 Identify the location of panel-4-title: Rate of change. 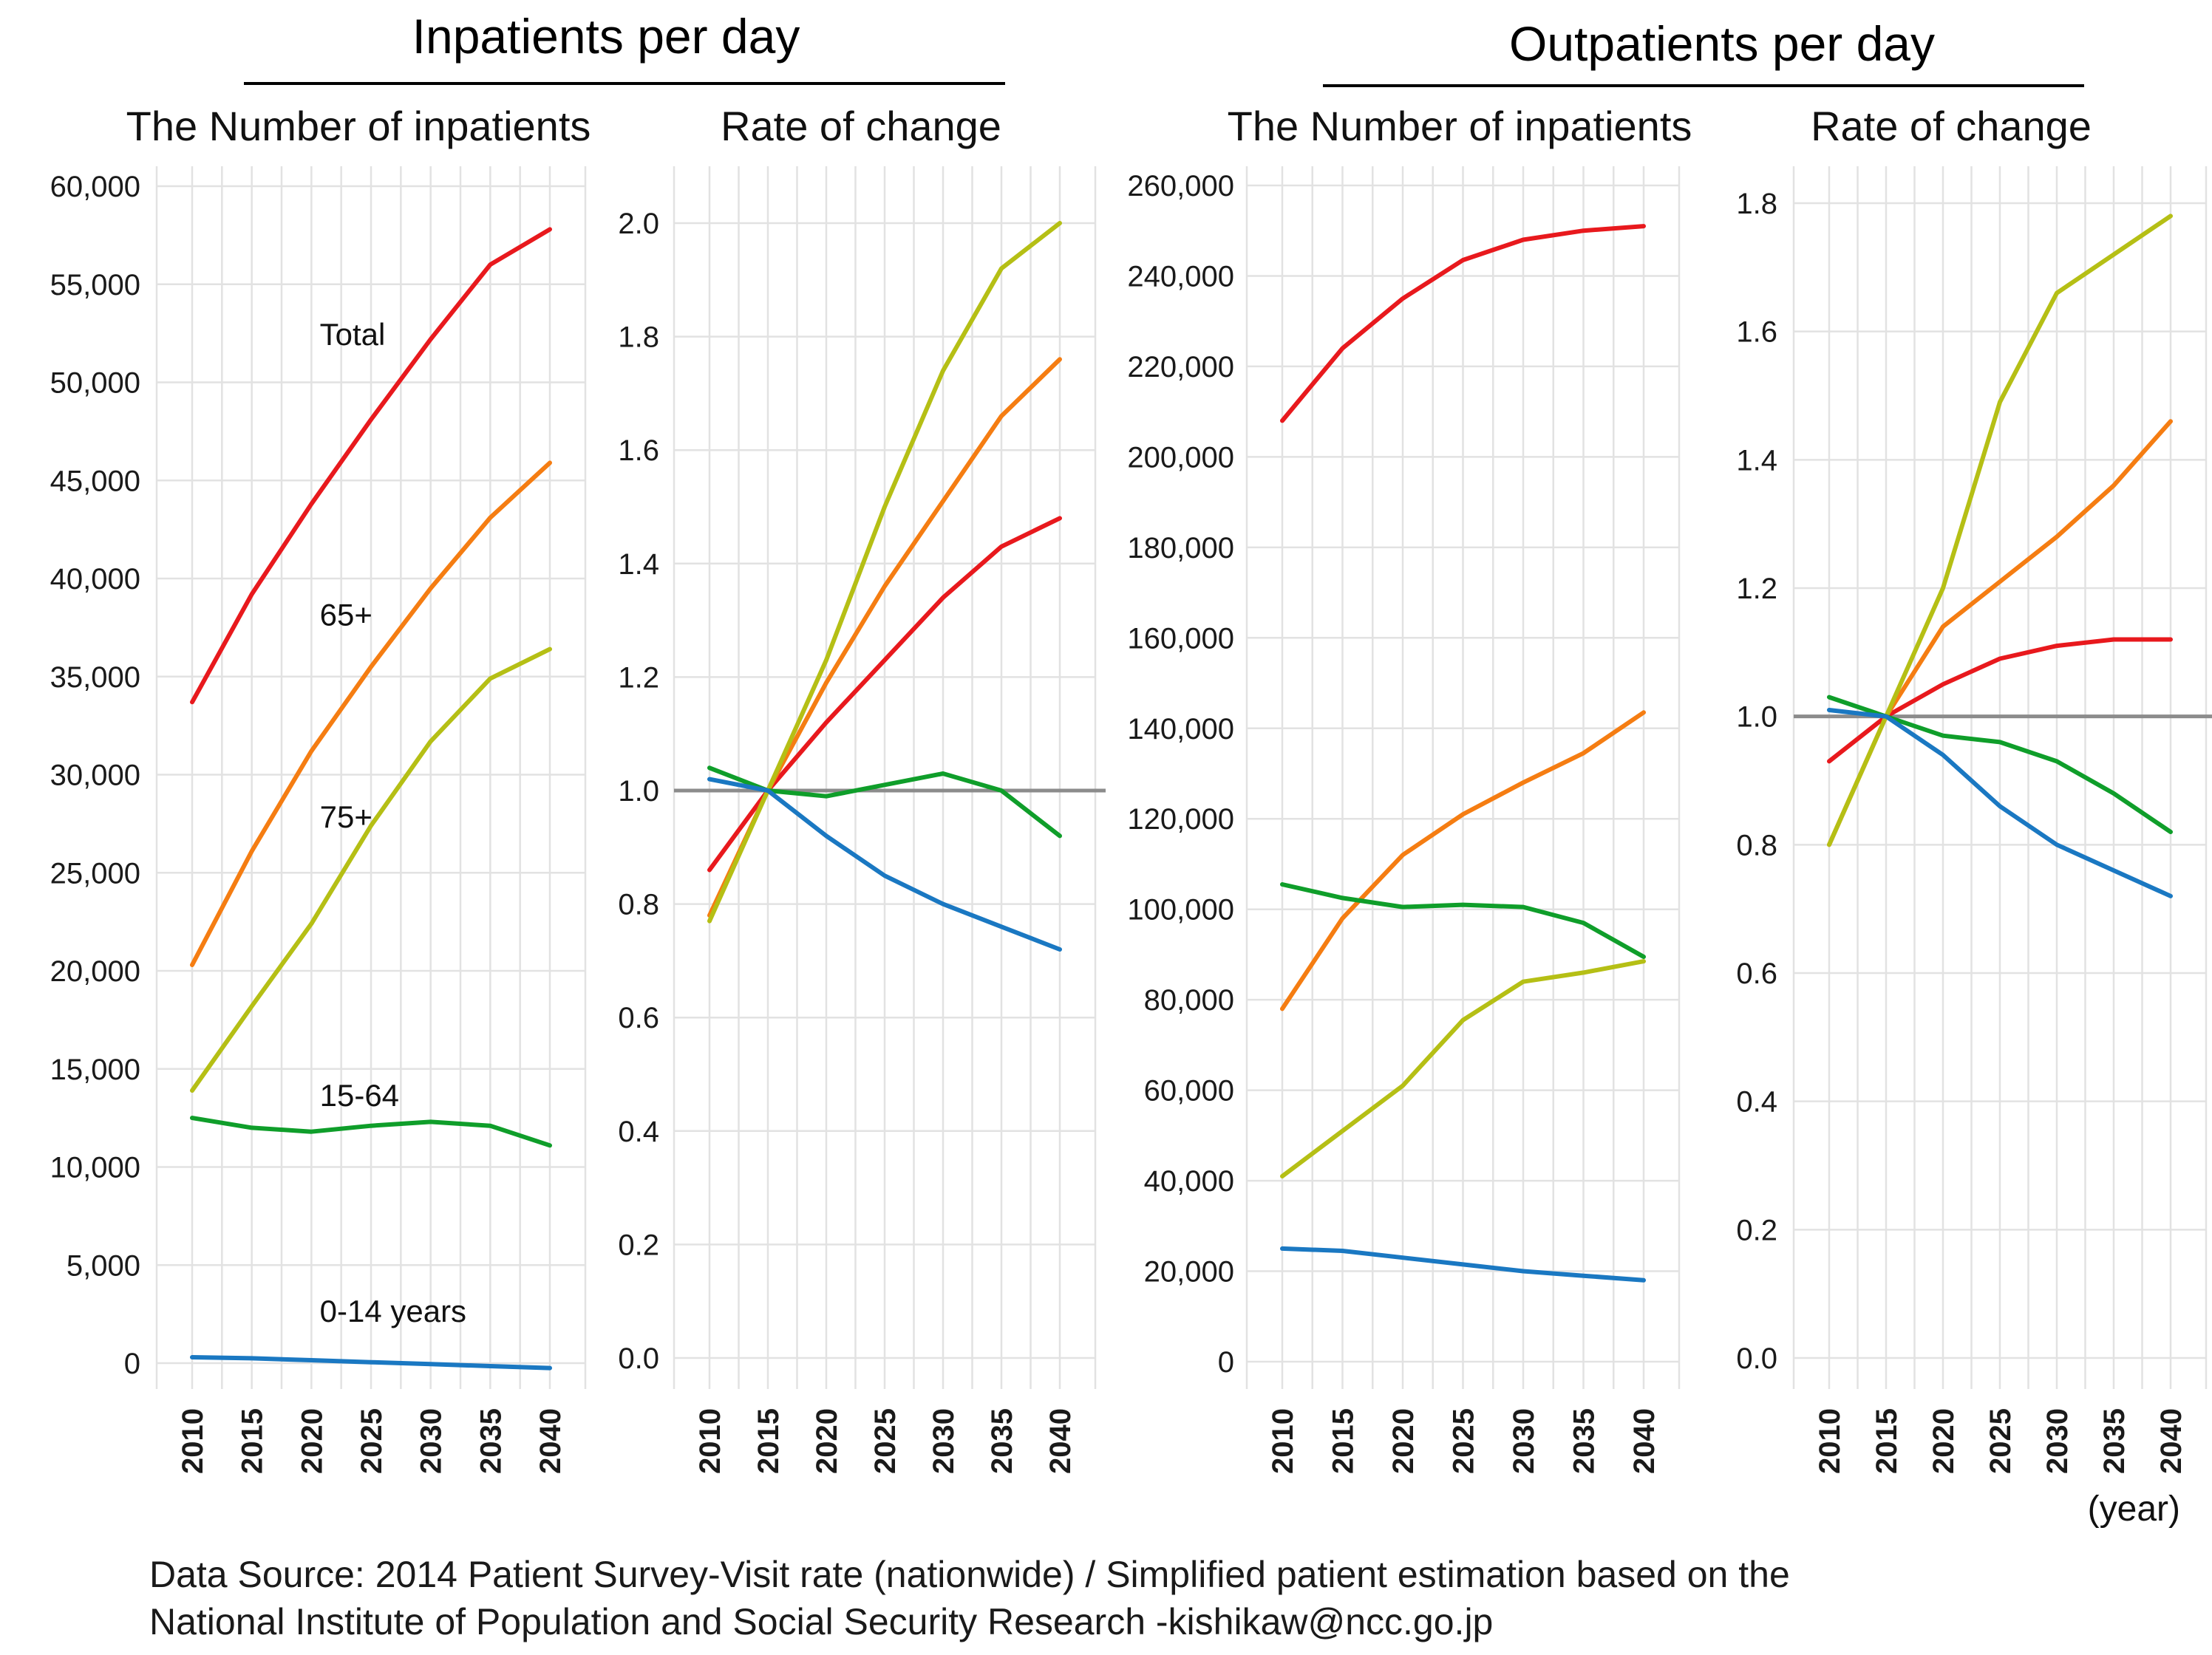
(1951, 126).